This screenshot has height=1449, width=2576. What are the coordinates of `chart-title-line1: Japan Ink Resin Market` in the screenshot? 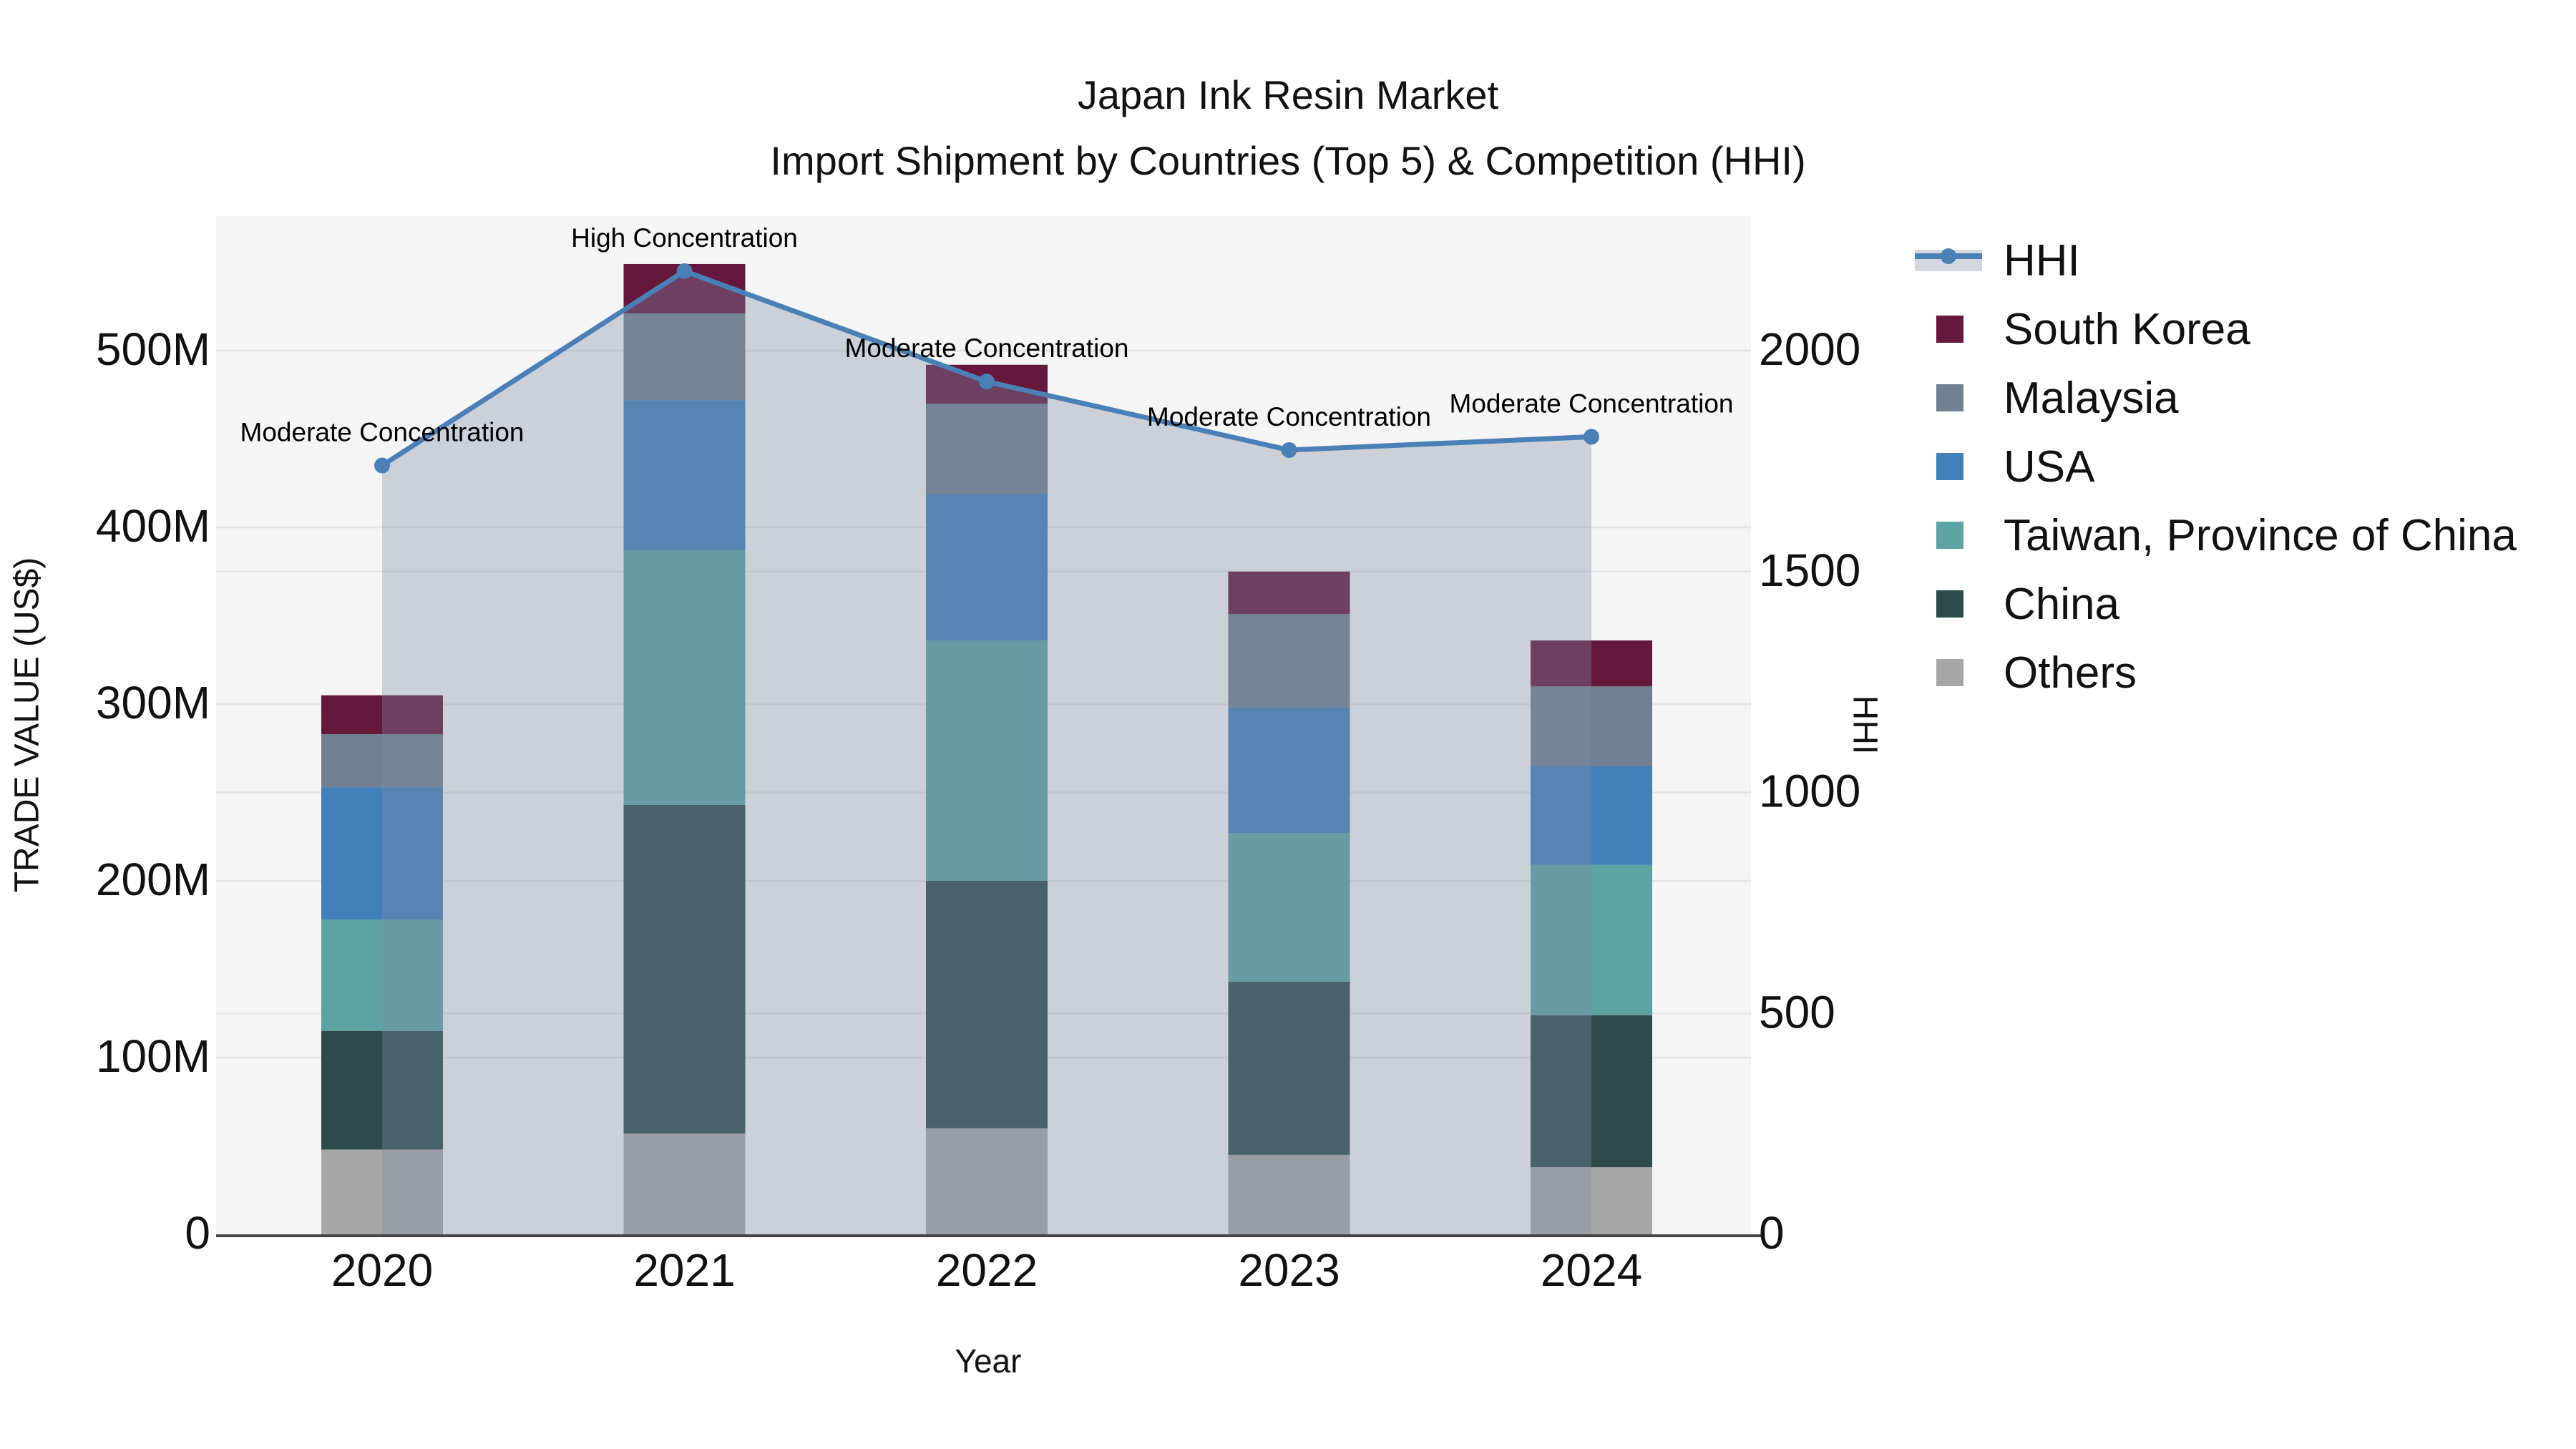 It's located at (1288, 94).